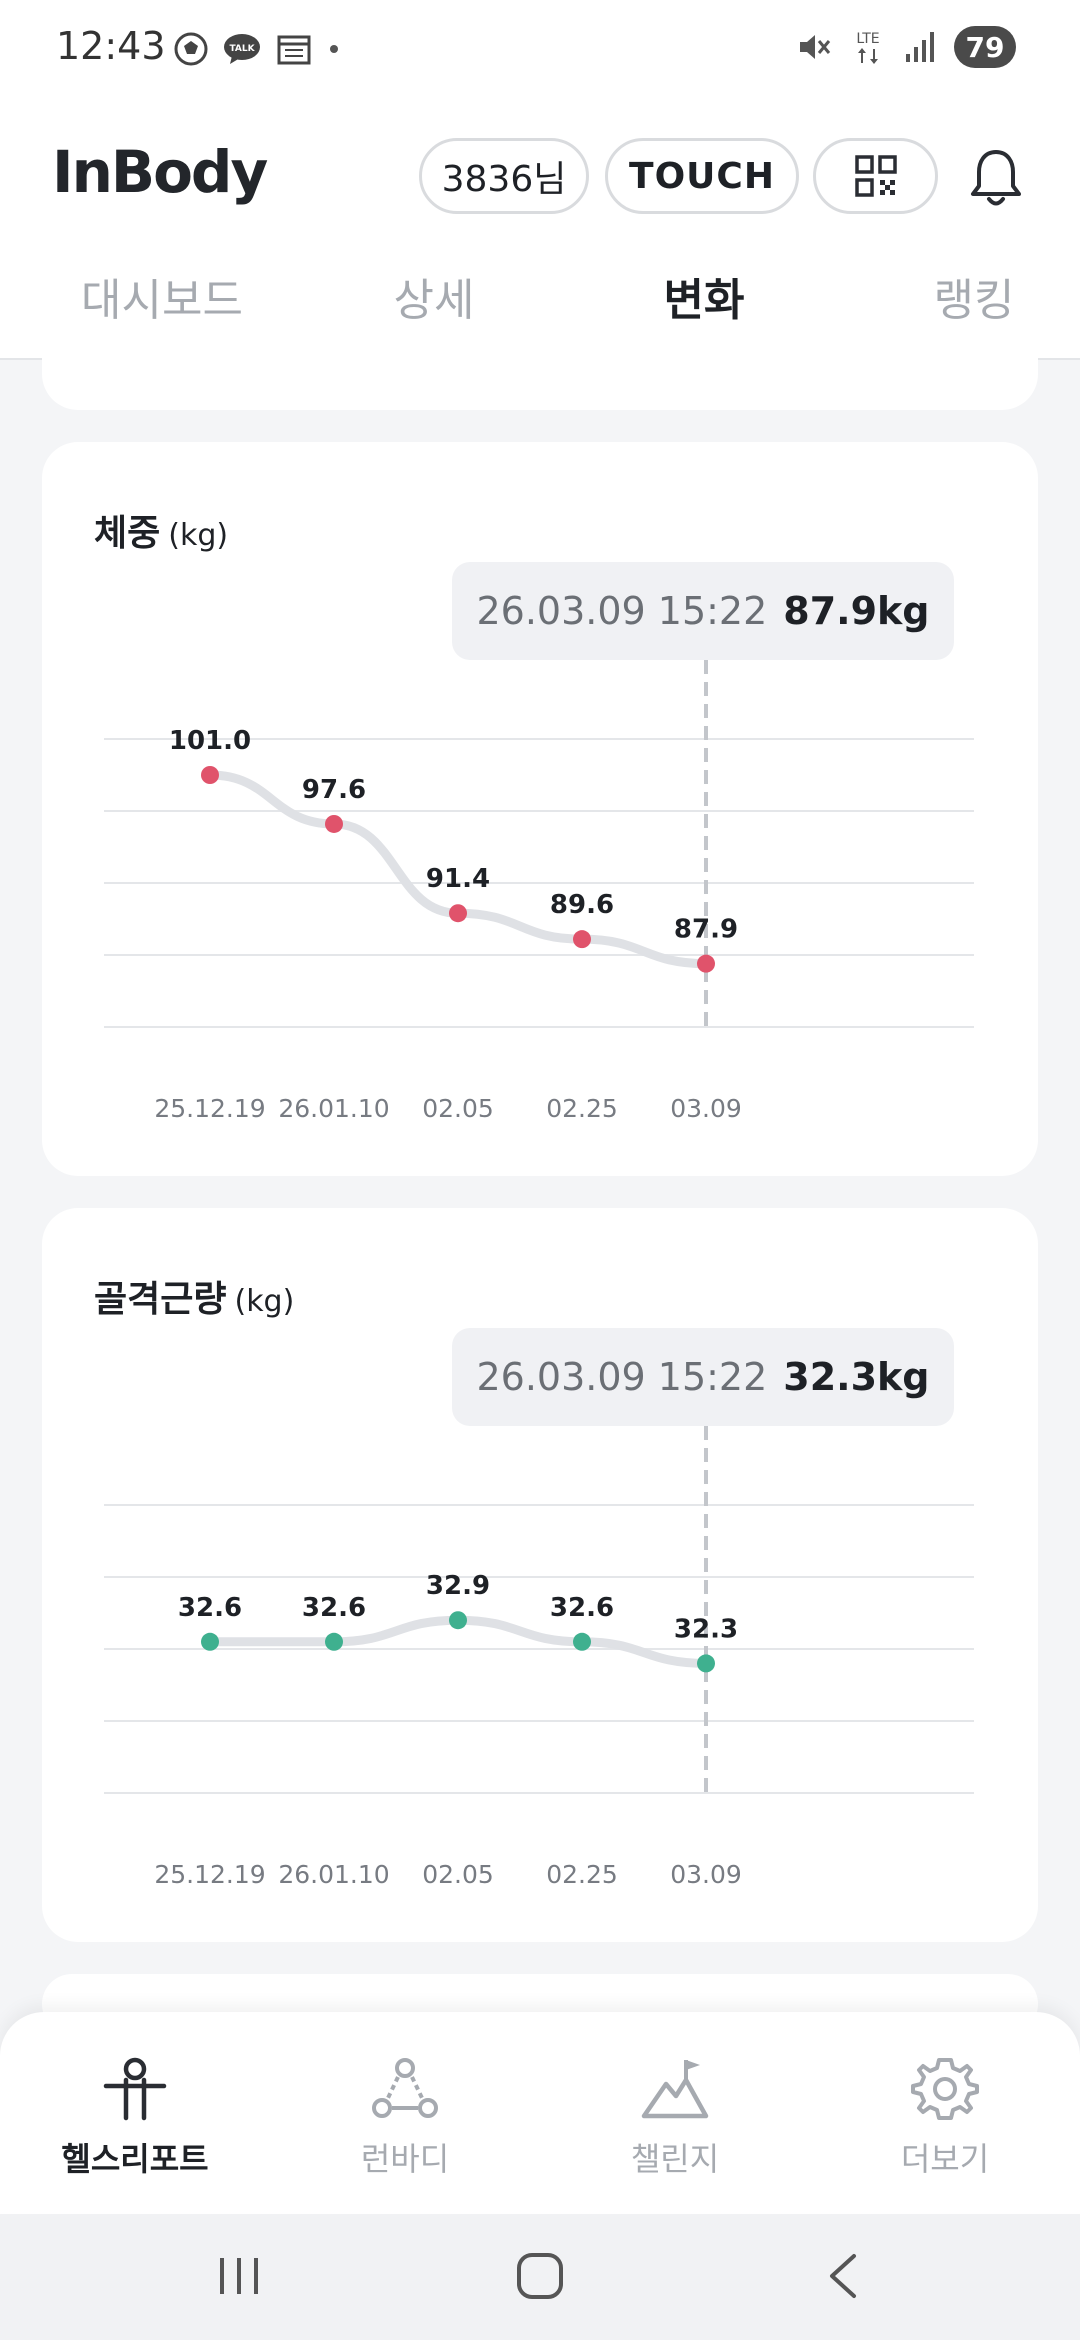 This screenshot has height=2340, width=1080. Describe the element at coordinates (996, 178) in the screenshot. I see `bell-icon` at that location.